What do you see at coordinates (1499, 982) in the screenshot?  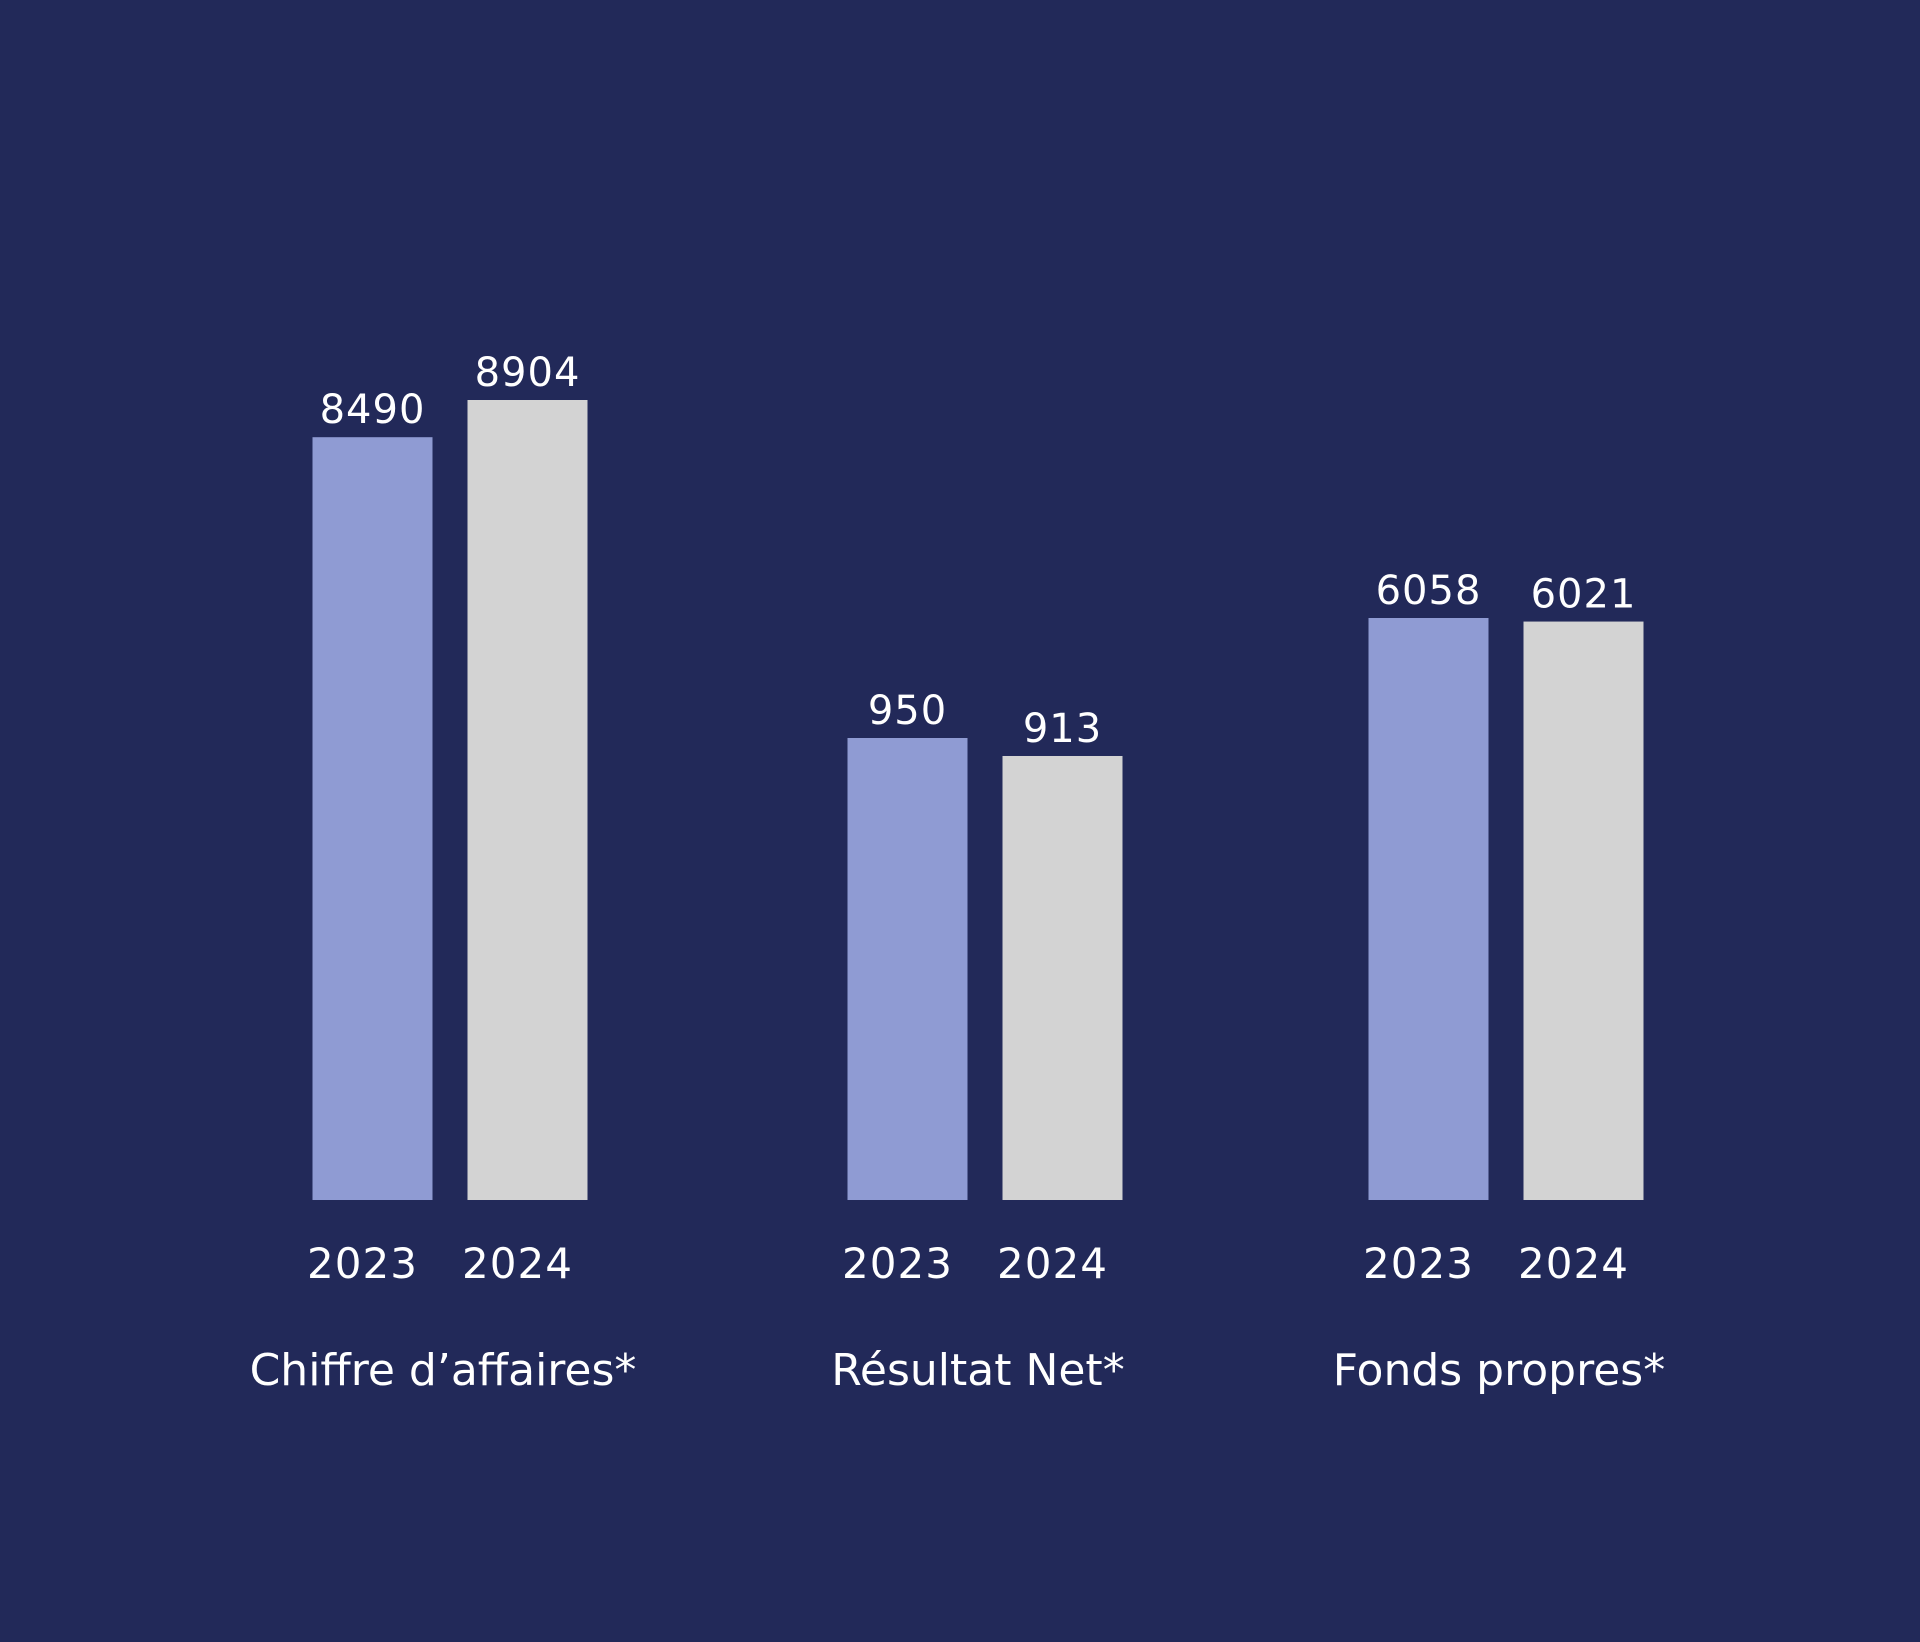 I see `bar-group: 6058 2023 6021 2024 Fonds propres*` at bounding box center [1499, 982].